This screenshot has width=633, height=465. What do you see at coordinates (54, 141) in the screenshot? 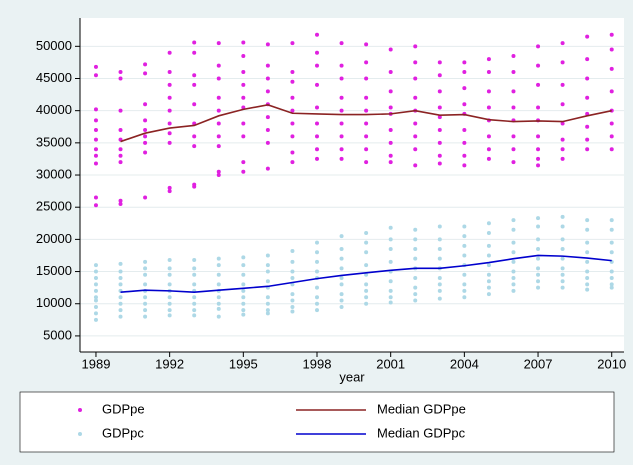
I see `y-tick-label: 35000` at bounding box center [54, 141].